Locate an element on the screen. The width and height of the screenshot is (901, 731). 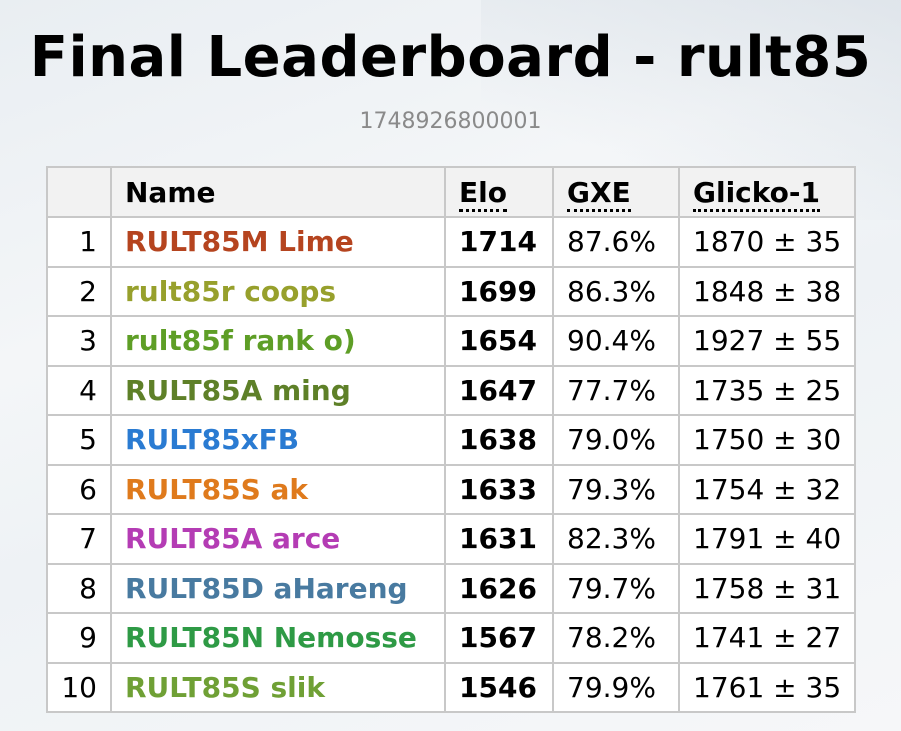
rank-cell: 7 is located at coordinates (79, 539).